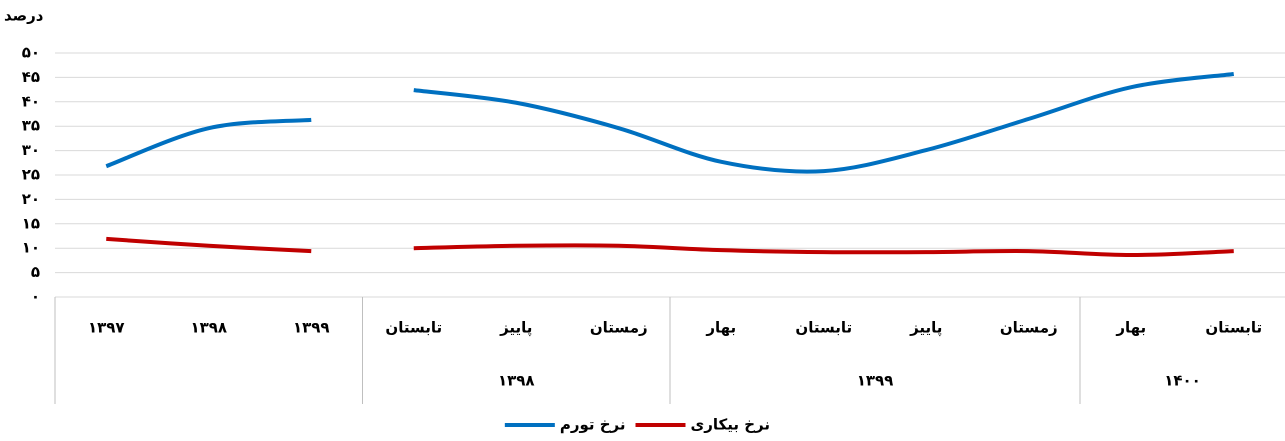 The width and height of the screenshot is (1285, 441). What do you see at coordinates (208, 328) in the screenshot?
I see `x-tick-label: ۱۳۹۸` at bounding box center [208, 328].